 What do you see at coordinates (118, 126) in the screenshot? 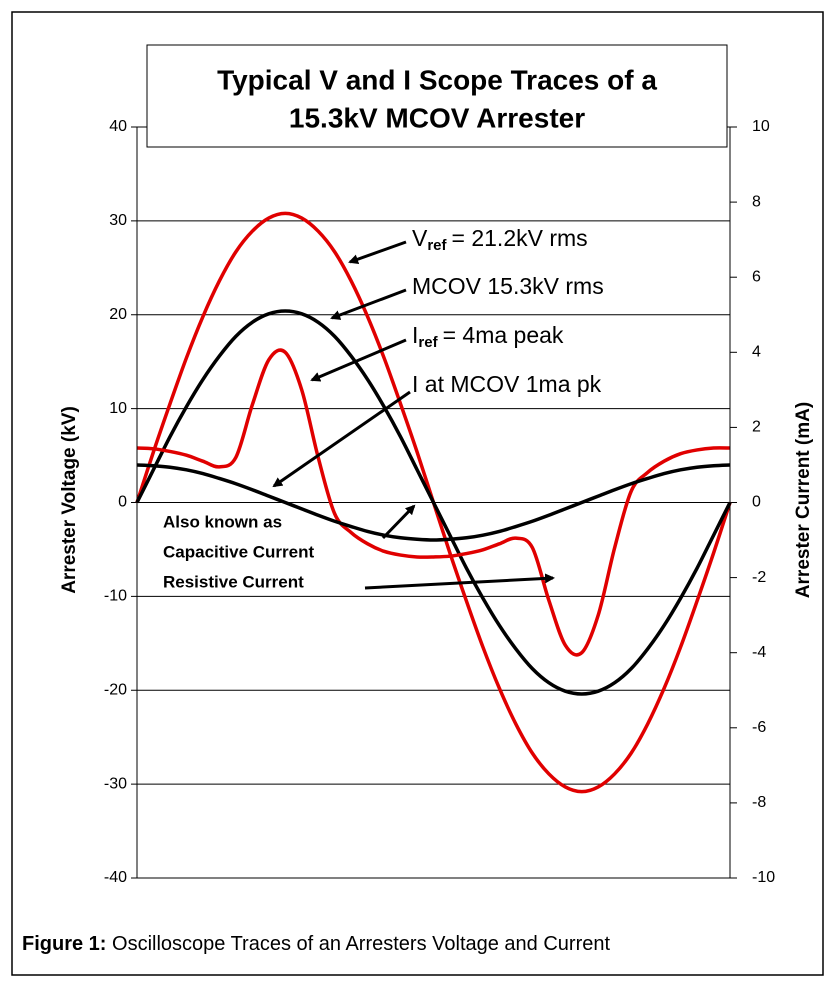
I see `y-tick-label: 40` at bounding box center [118, 126].